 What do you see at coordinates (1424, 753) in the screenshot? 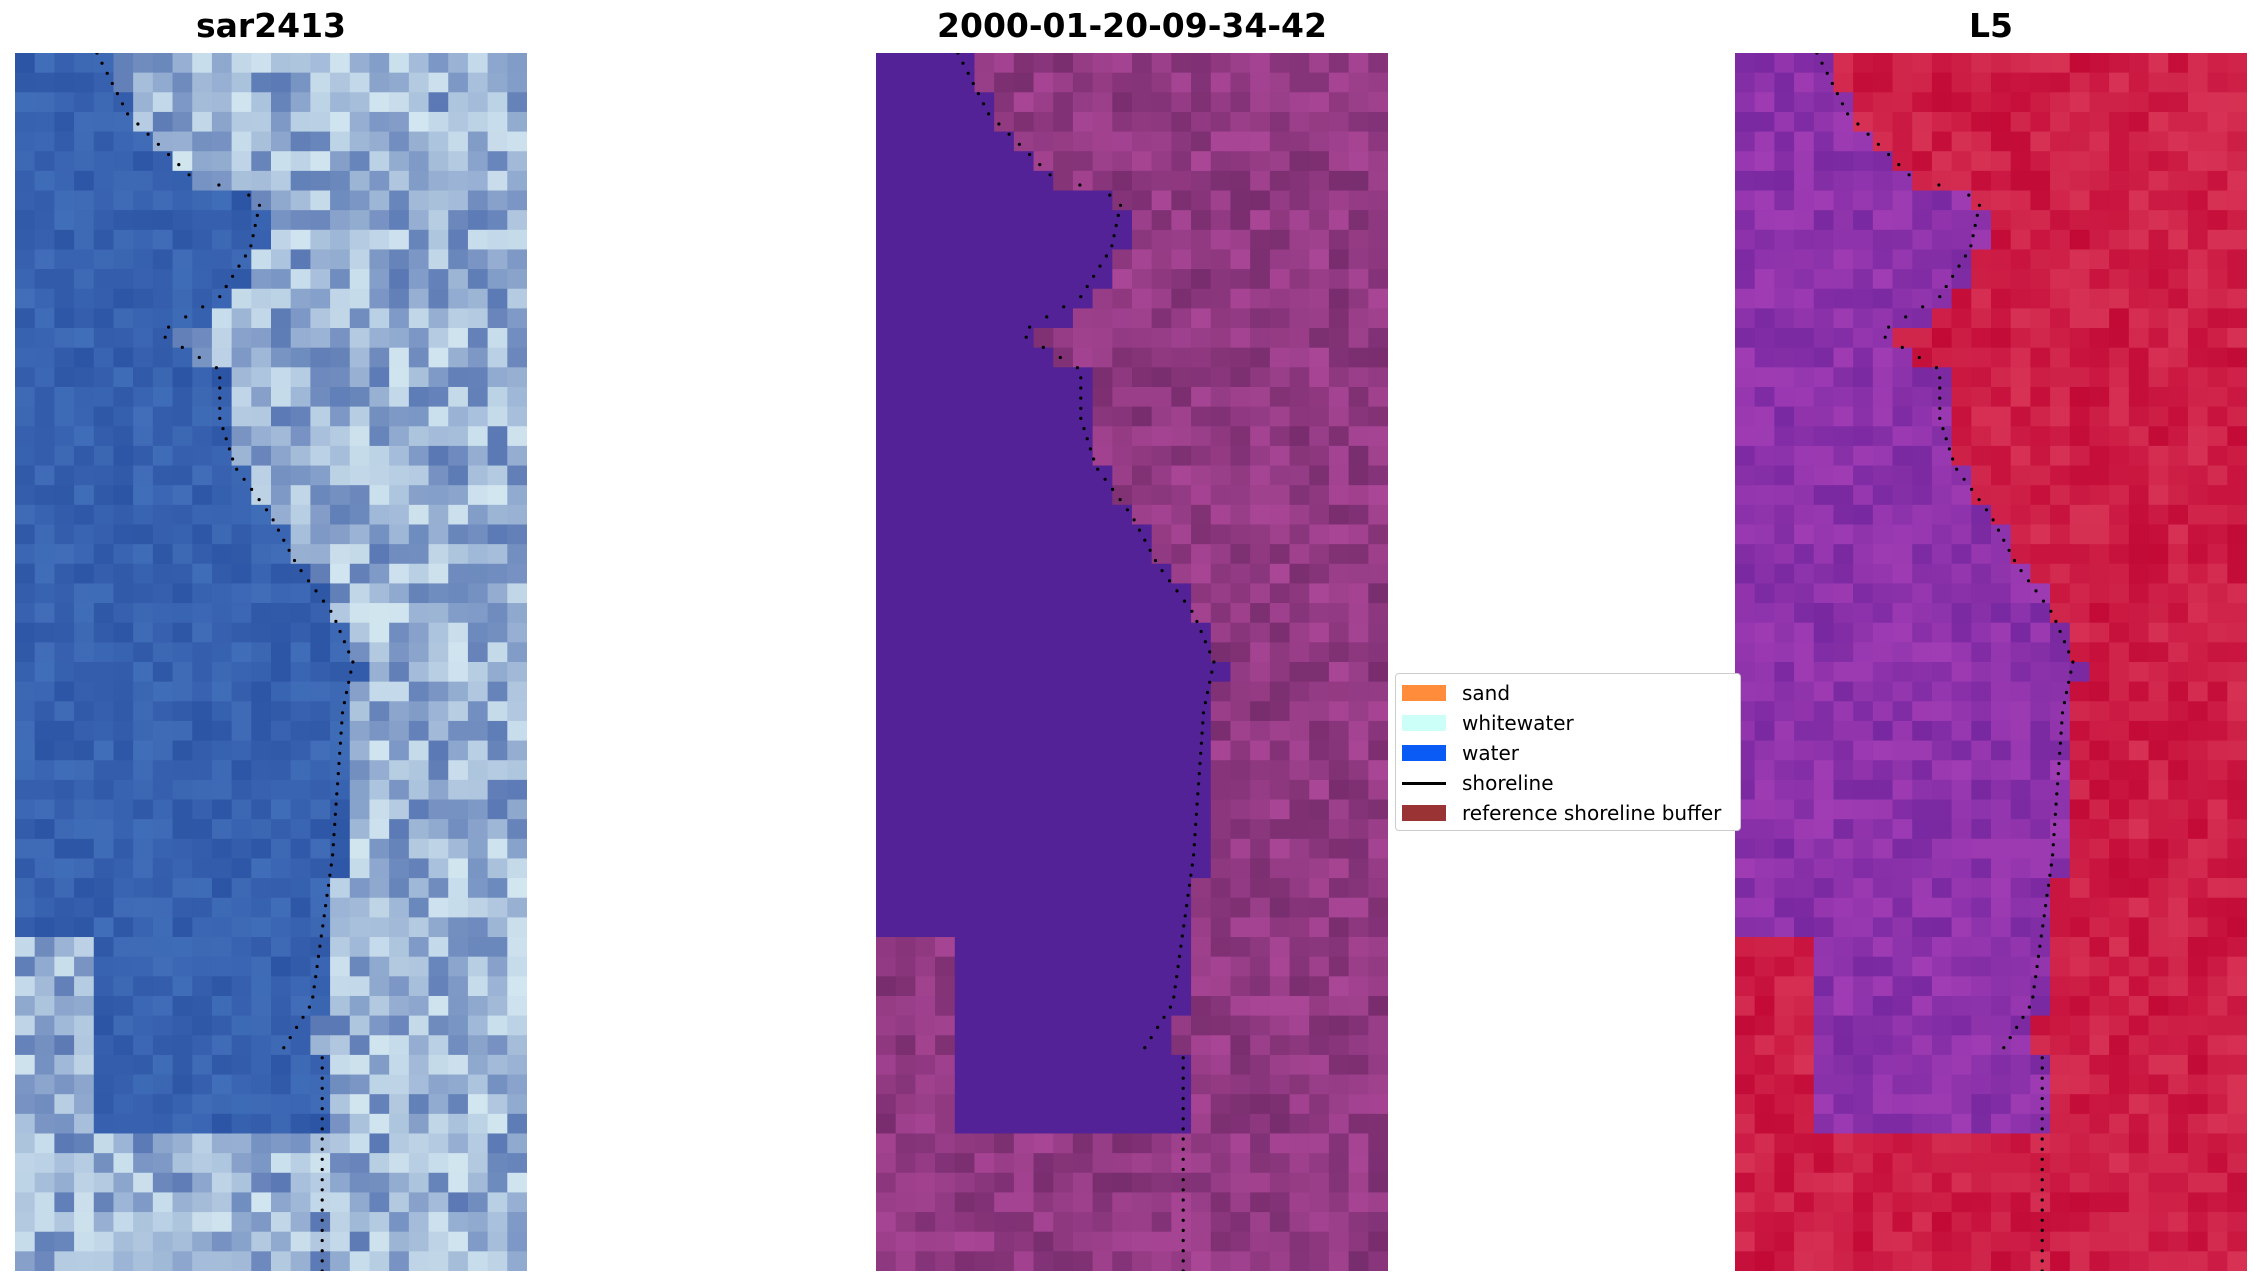
I see `legend-swatch-water` at bounding box center [1424, 753].